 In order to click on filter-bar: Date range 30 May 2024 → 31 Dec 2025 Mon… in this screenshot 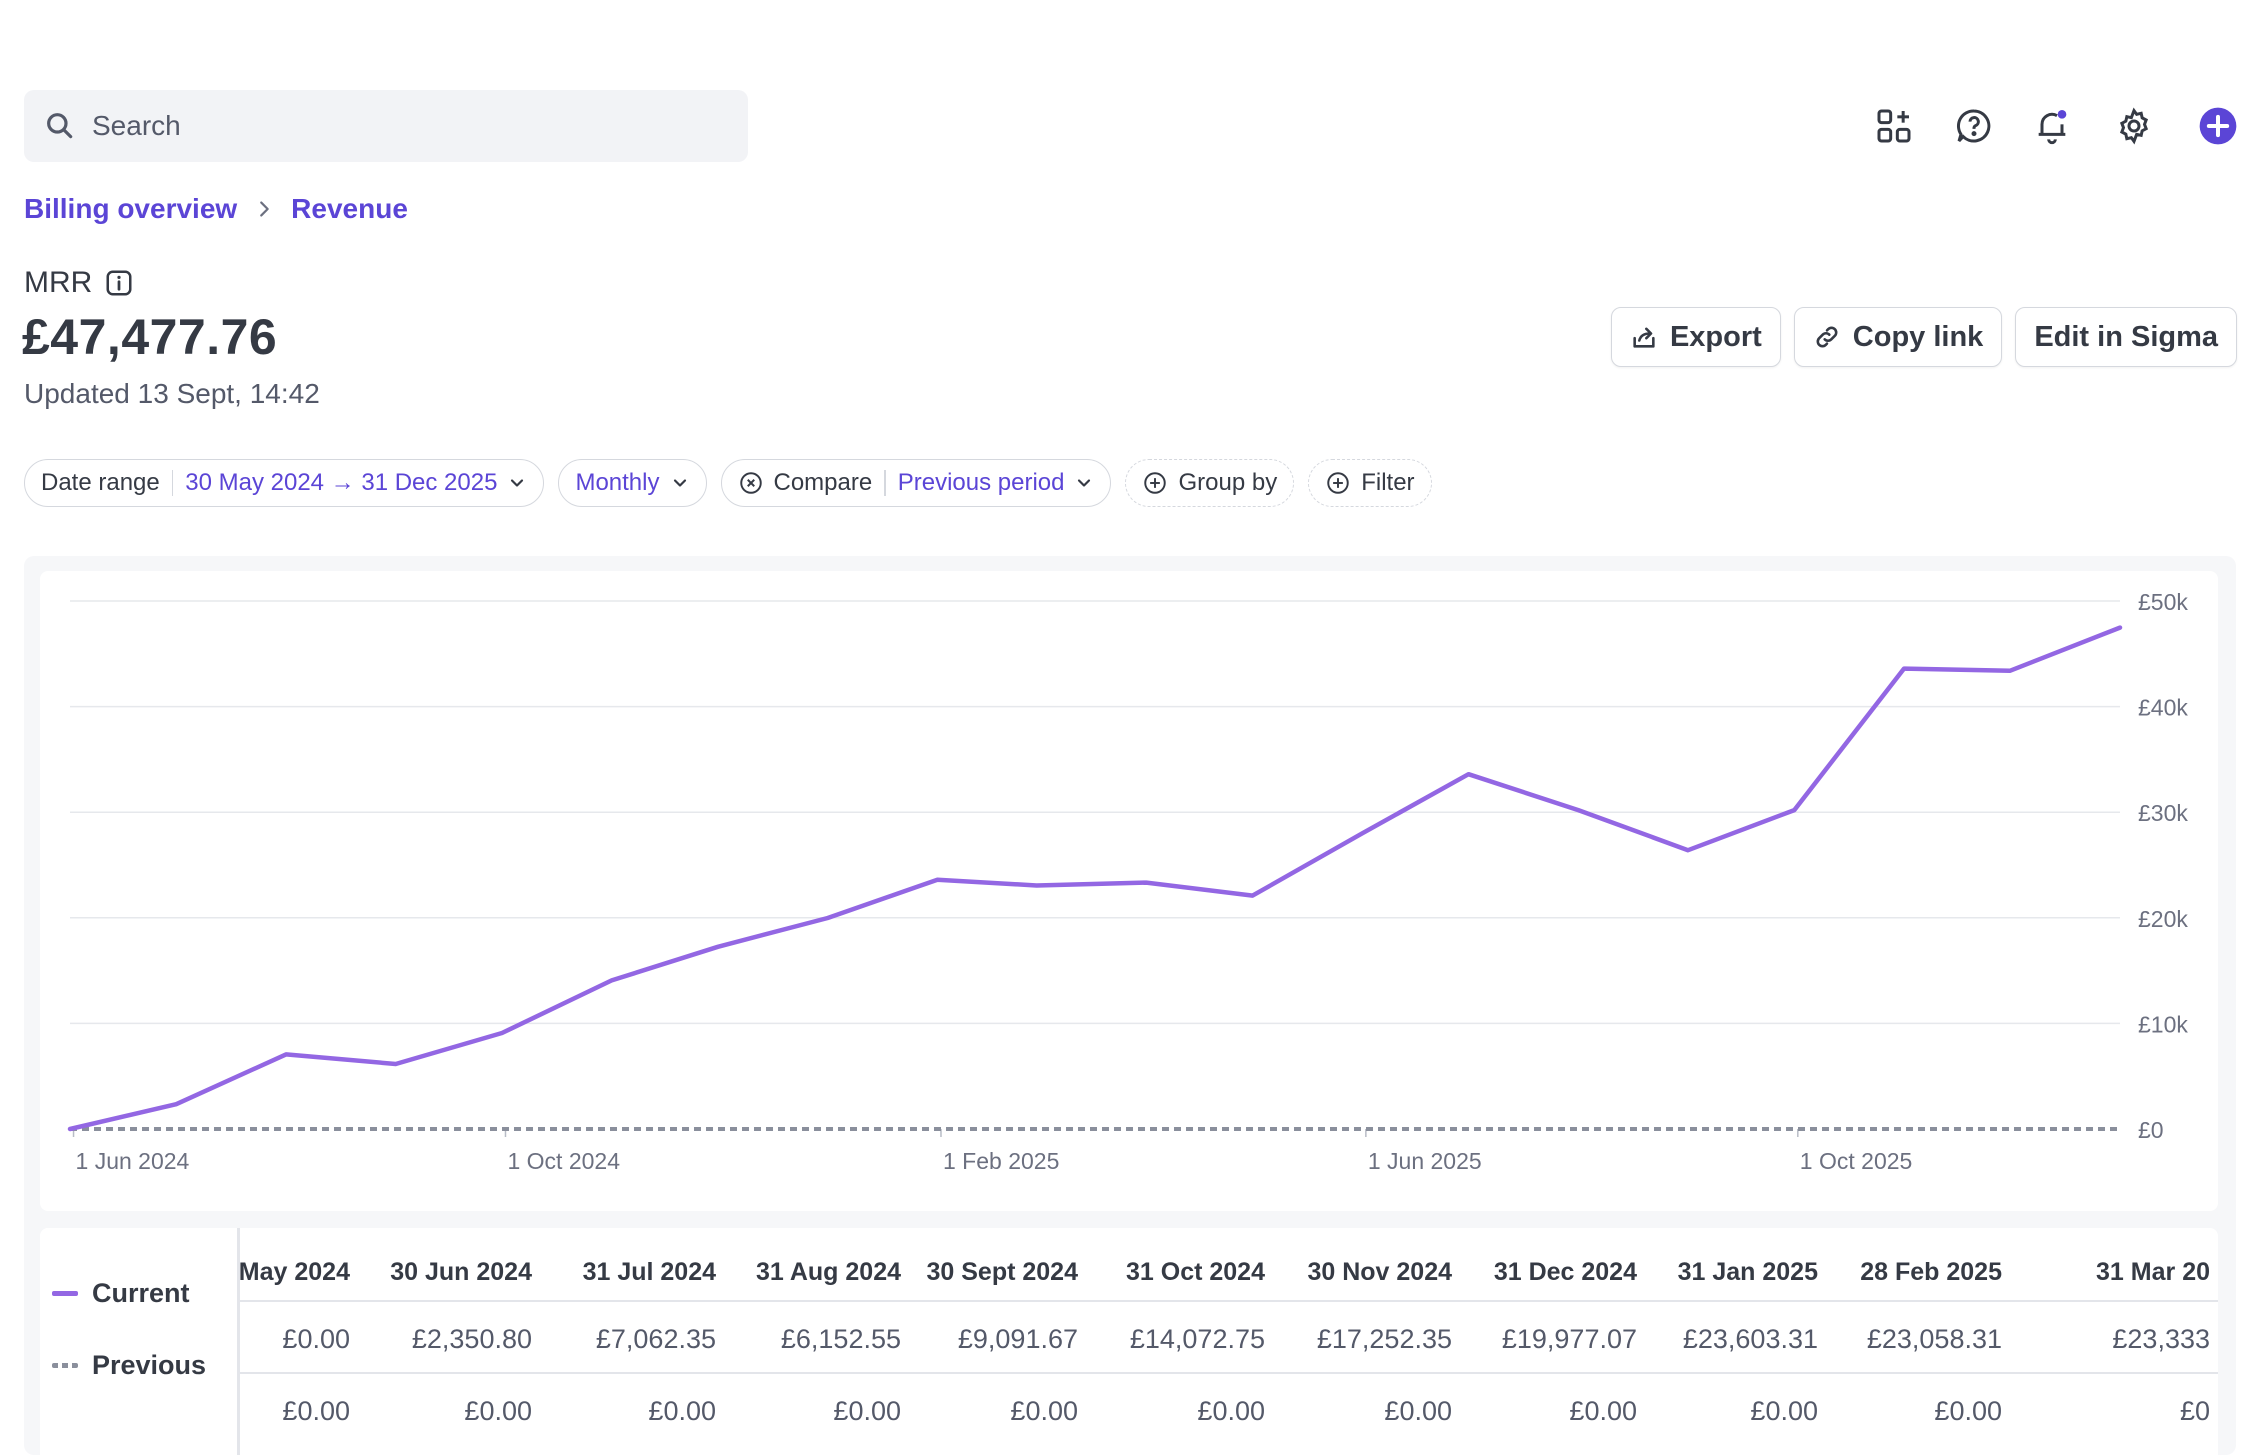, I will do `click(728, 483)`.